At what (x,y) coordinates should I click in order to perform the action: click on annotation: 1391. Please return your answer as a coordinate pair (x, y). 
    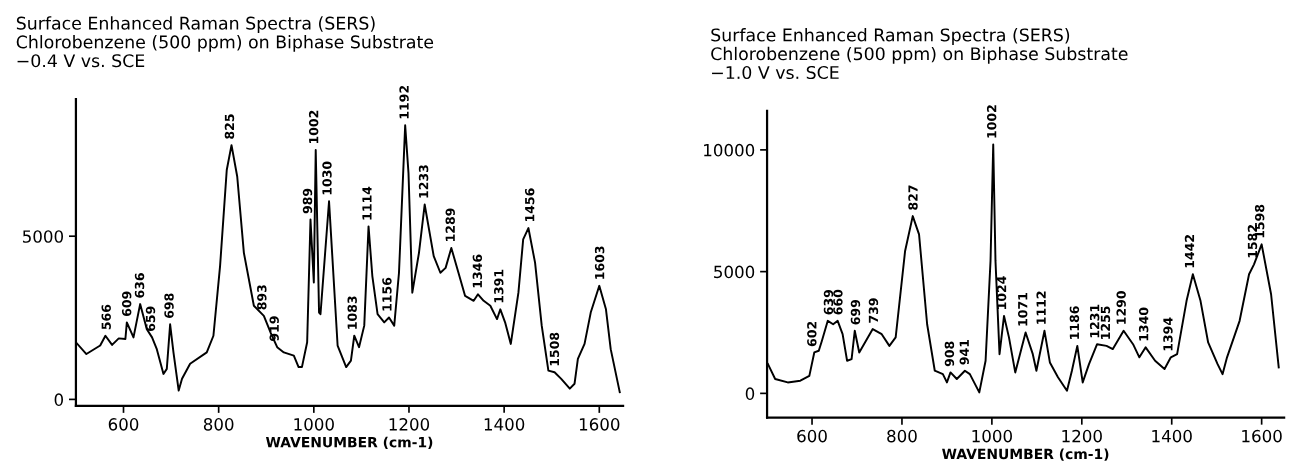
    Looking at the image, I should click on (499, 286).